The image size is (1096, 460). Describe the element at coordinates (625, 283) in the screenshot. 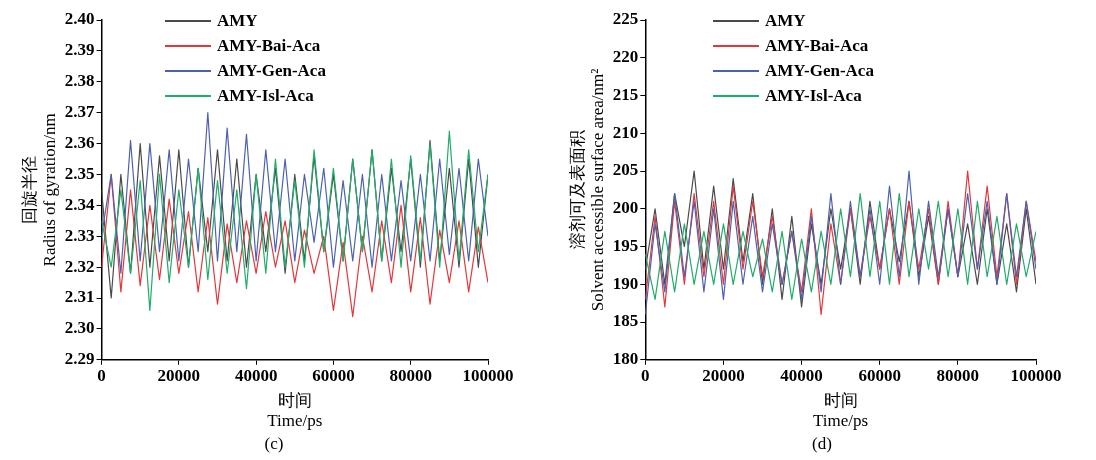

I see `y-tick-label: 190` at that location.